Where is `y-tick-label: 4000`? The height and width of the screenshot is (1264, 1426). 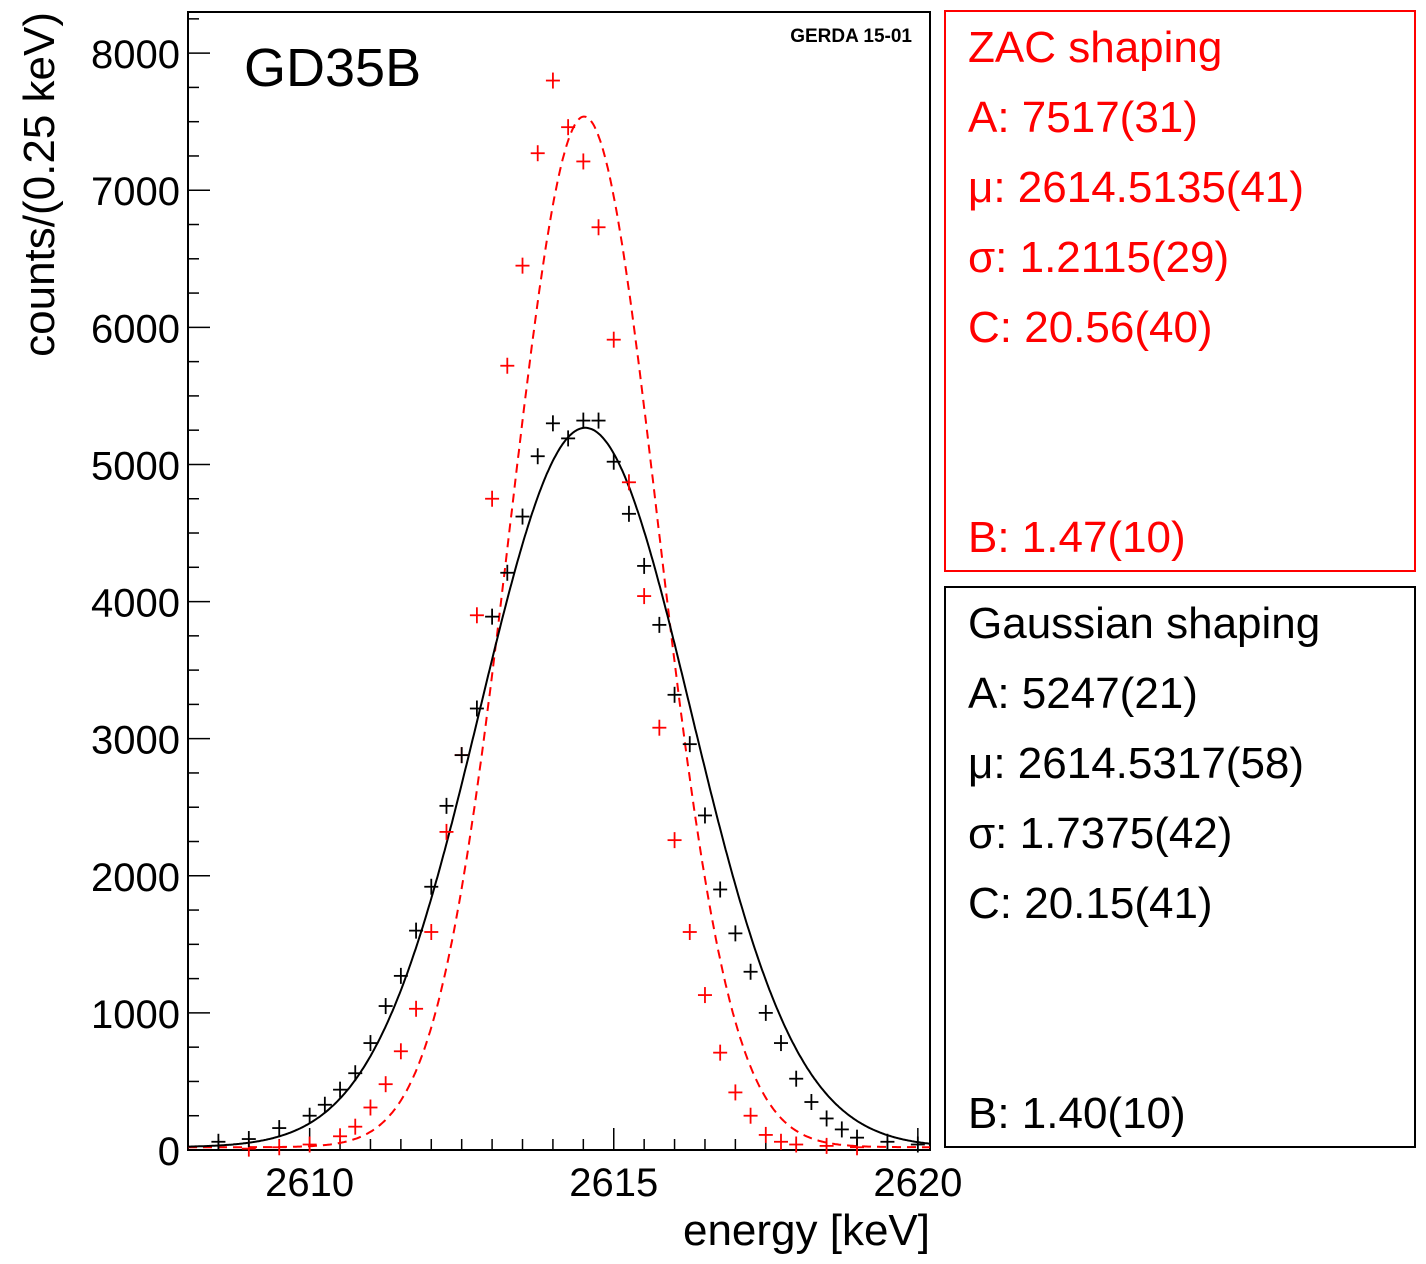
y-tick-label: 4000 is located at coordinates (135, 604).